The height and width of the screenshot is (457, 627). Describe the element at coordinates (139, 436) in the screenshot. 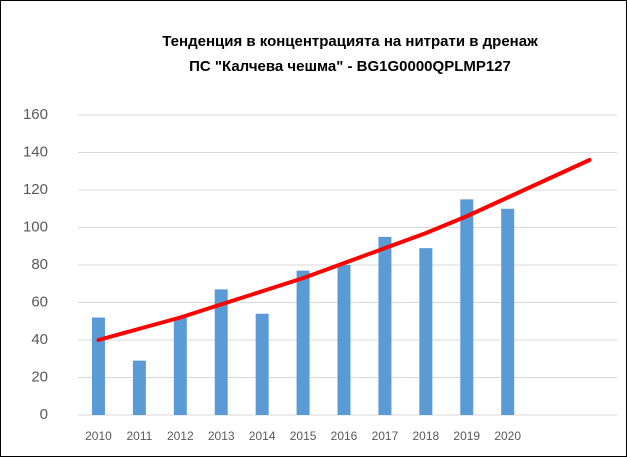

I see `x-tick-label: 2011` at that location.